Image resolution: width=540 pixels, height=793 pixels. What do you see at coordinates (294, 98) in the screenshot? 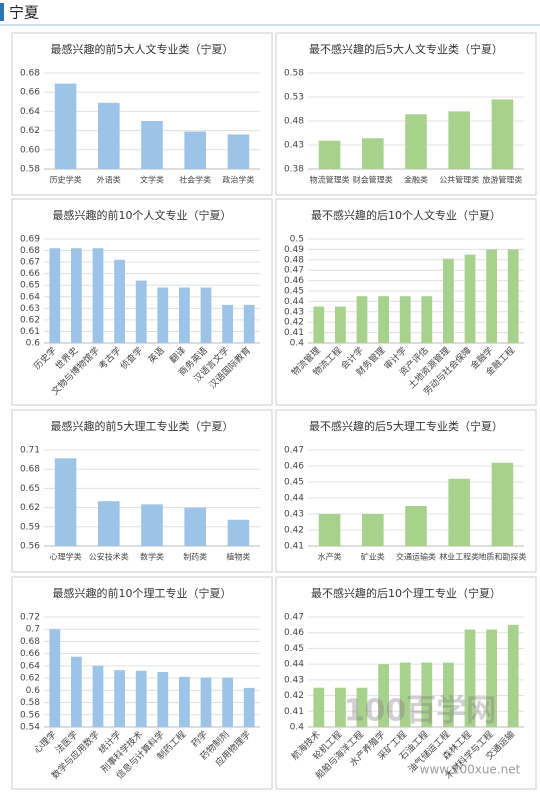
I see `y-tick-label: 0.53` at bounding box center [294, 98].